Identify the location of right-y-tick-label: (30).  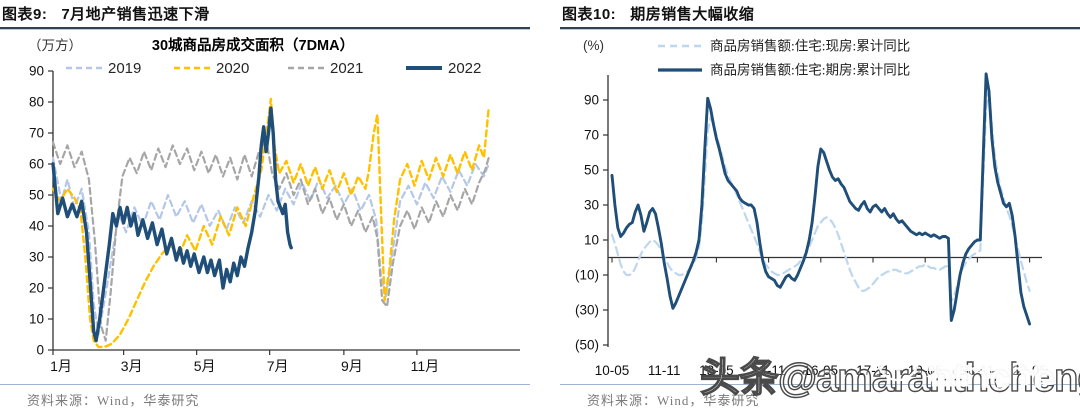
(587, 310).